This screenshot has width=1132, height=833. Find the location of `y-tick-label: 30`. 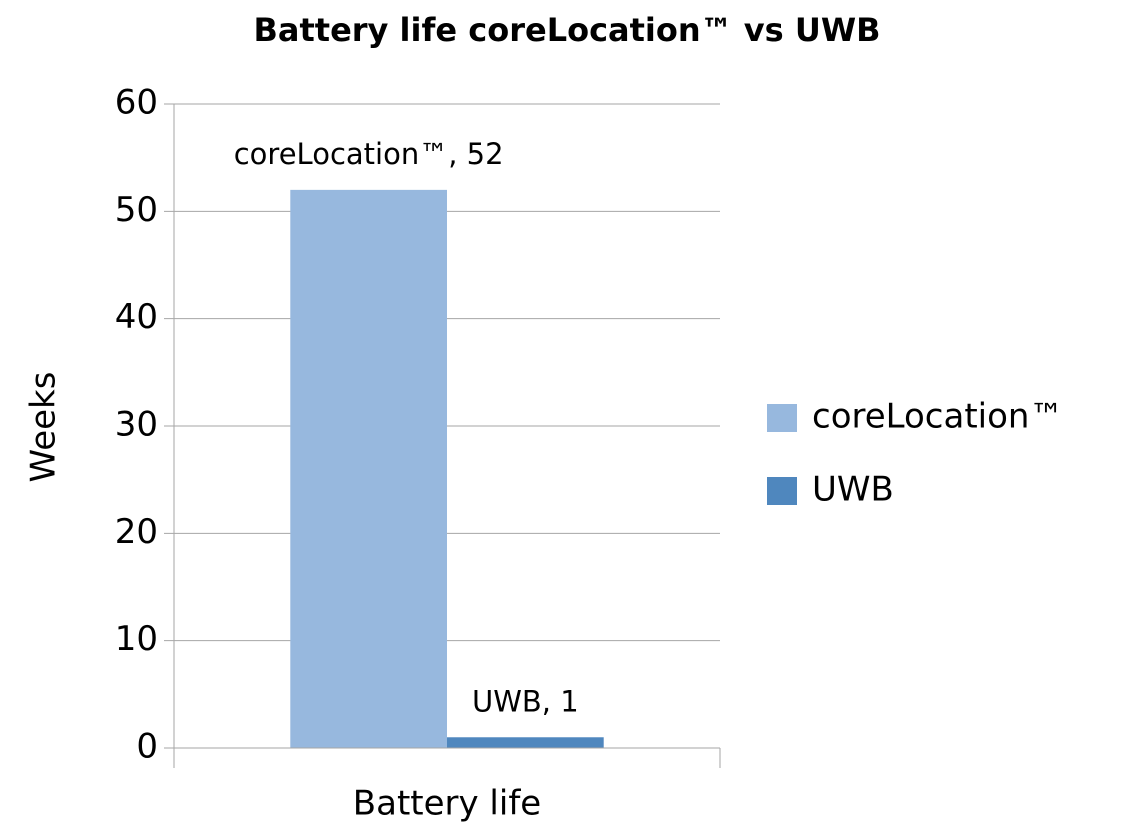

y-tick-label: 30 is located at coordinates (136, 425).